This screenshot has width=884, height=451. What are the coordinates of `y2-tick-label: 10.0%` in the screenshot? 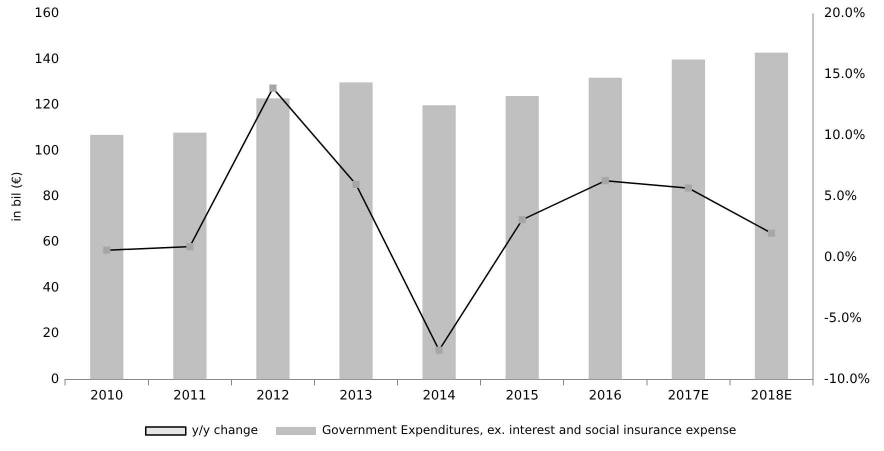 It's located at (845, 136).